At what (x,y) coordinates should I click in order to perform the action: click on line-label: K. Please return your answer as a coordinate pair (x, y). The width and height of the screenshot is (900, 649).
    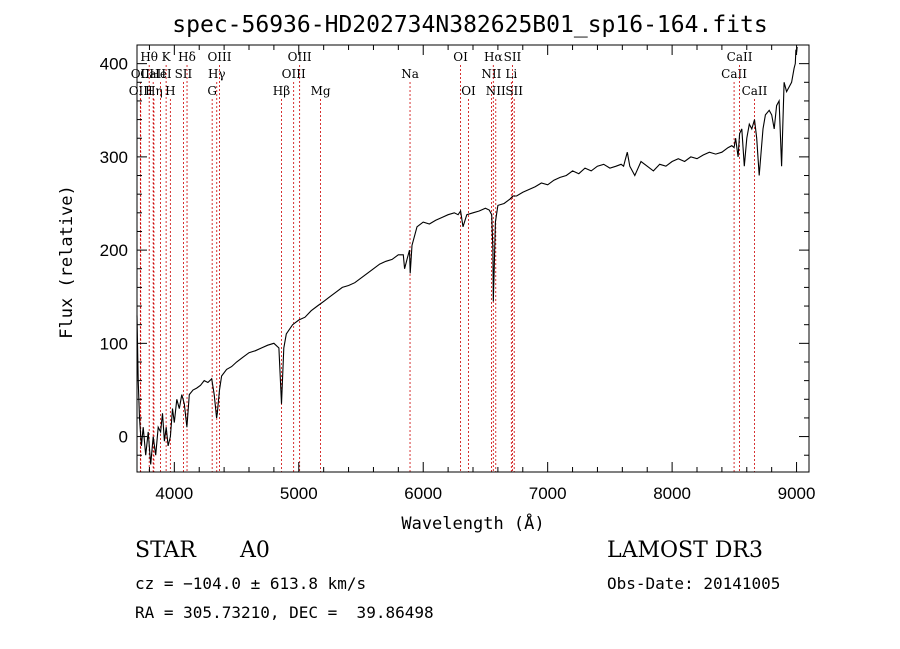
    Looking at the image, I should click on (167, 57).